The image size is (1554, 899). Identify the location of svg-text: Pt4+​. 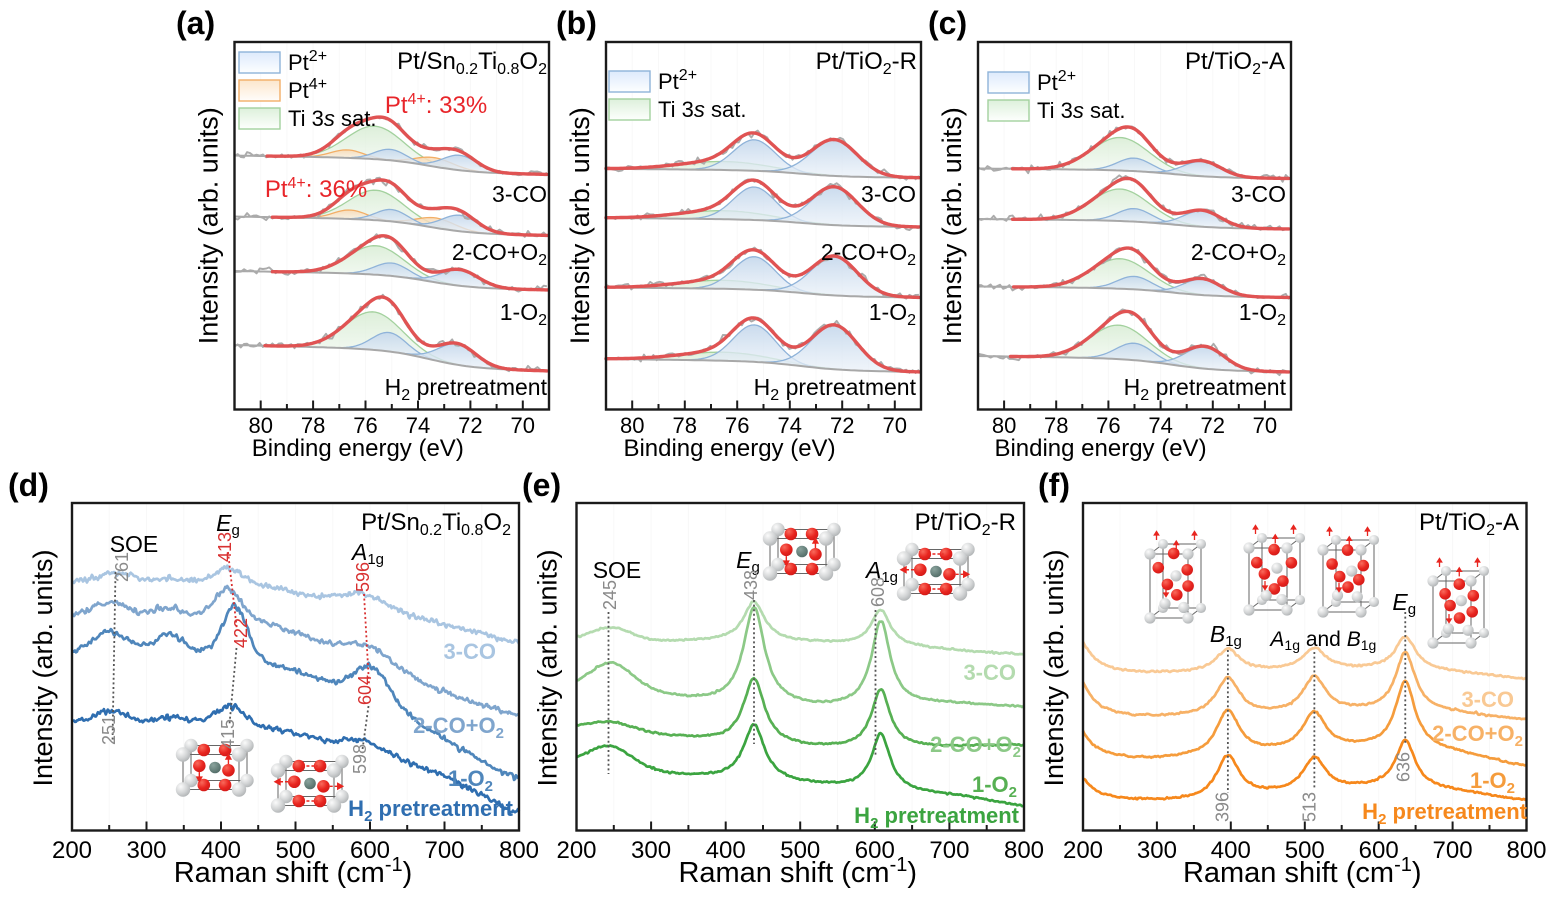
(307, 89).